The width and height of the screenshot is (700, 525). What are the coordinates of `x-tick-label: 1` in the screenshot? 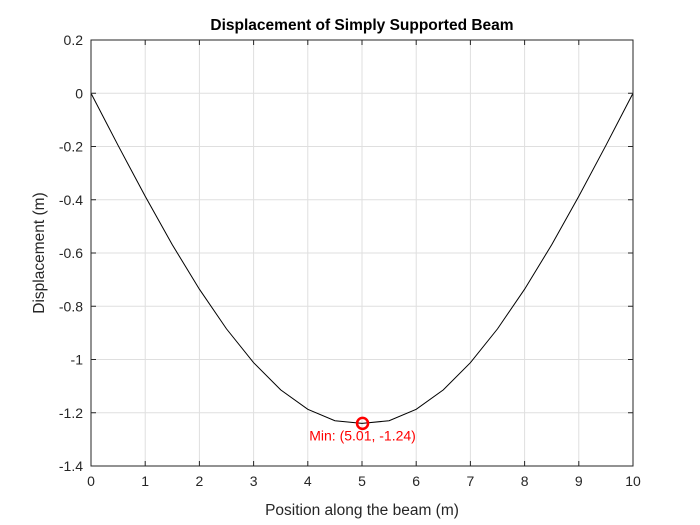 It's located at (145, 481).